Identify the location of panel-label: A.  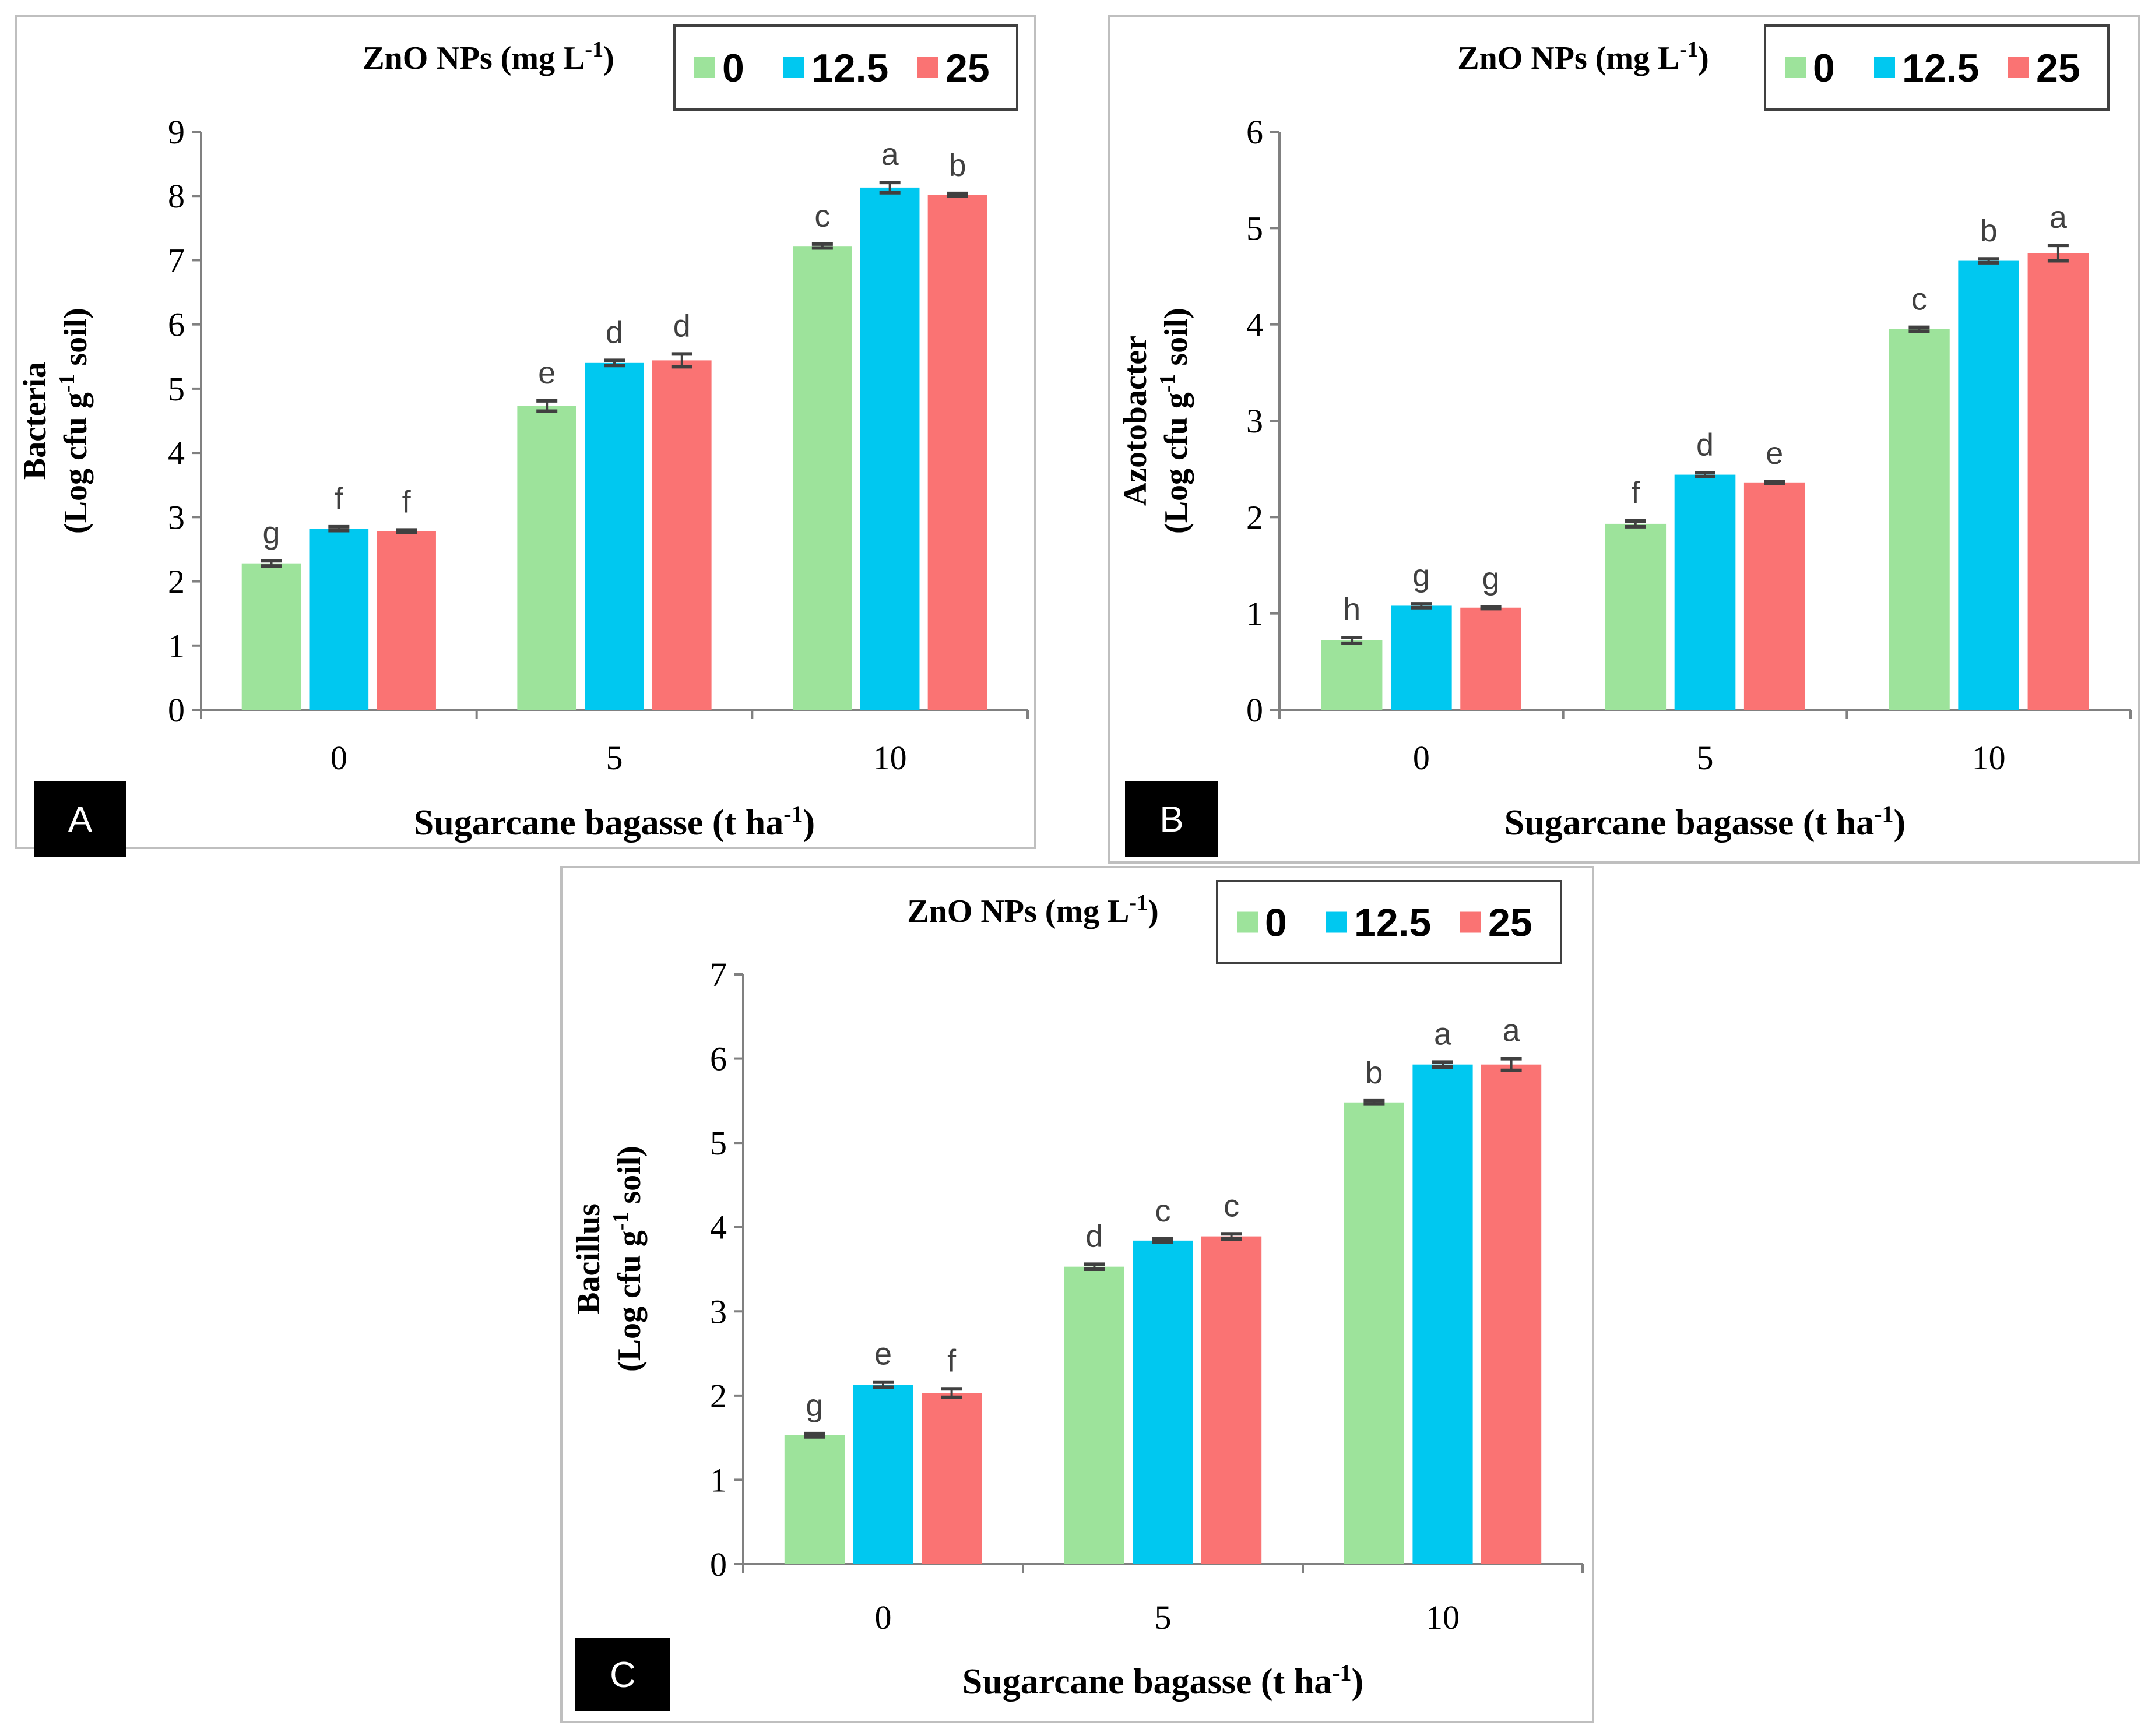
(80, 820).